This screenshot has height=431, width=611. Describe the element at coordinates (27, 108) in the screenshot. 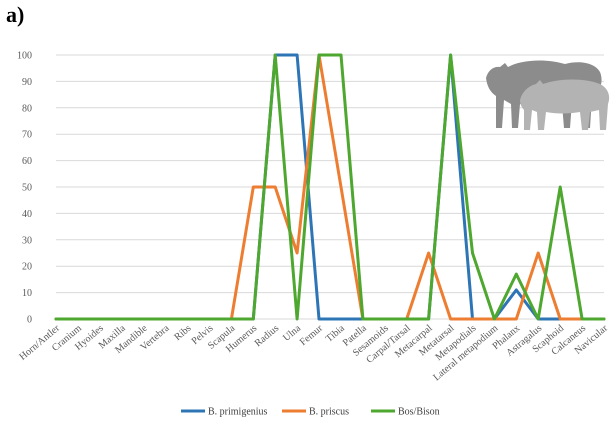

I see `y-tick-label: 80` at that location.